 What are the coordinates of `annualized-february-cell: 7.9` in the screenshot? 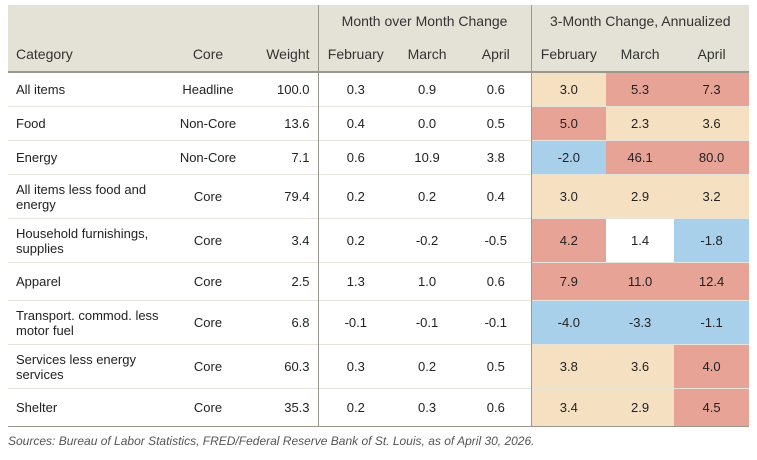 It's located at (568, 281).